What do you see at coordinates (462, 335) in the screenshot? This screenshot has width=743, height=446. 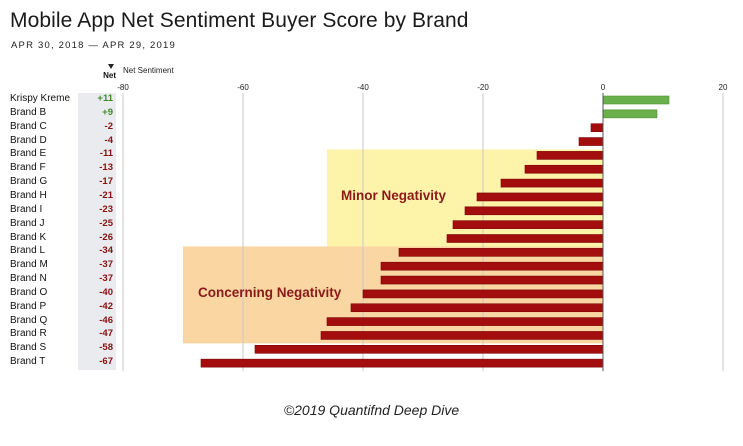 I see `bar-brand-r` at bounding box center [462, 335].